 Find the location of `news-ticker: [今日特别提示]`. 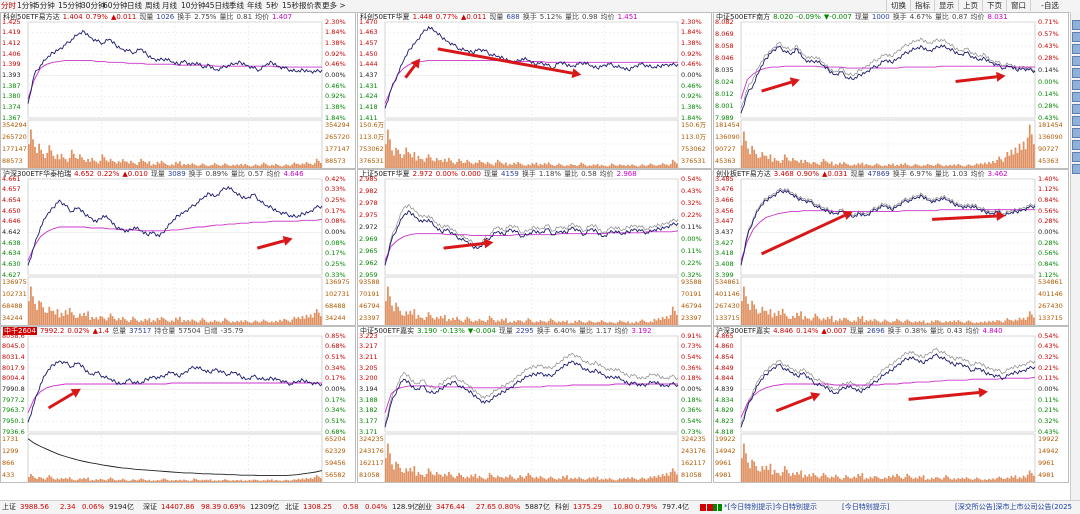

news-ticker: [今日特别提示] is located at coordinates (866, 507).